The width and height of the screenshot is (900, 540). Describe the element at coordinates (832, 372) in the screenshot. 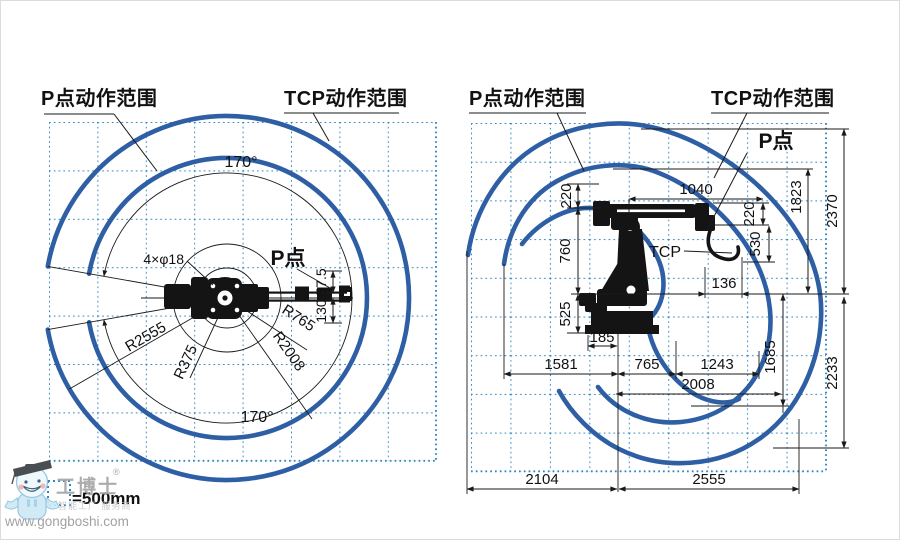

I see `dim-2233: 2233` at that location.